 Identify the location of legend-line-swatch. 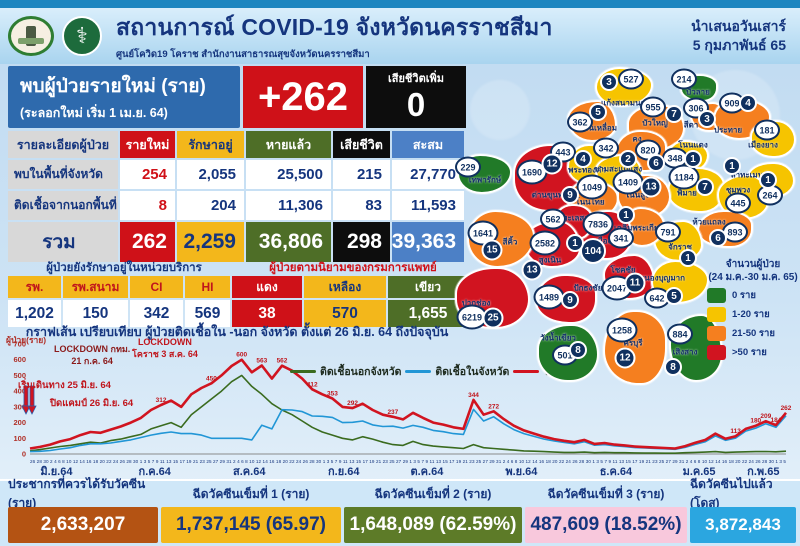
(526, 371).